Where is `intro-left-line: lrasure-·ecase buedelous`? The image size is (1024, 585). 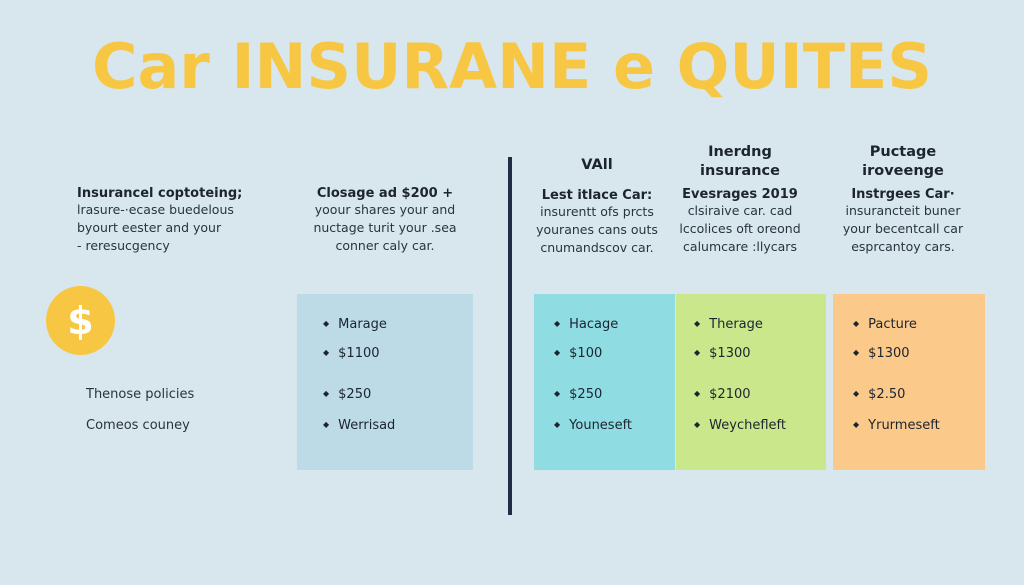 intro-left-line: lrasure-·ecase buedelous is located at coordinates (155, 209).